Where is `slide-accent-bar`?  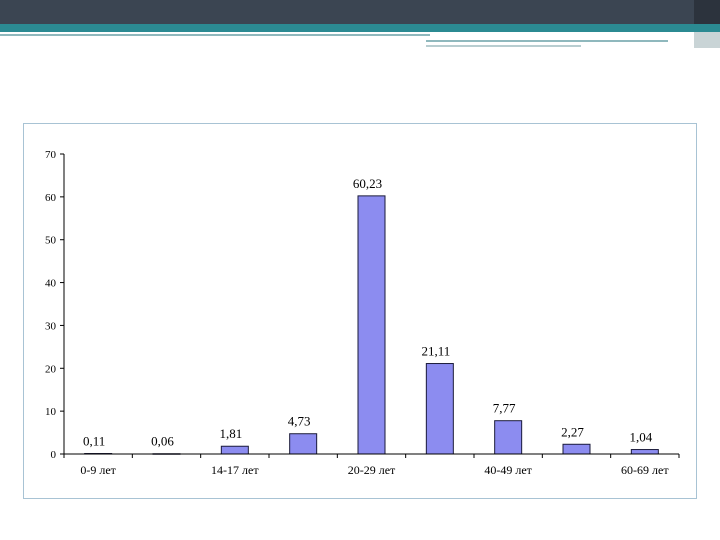
slide-accent-bar is located at coordinates (360, 28).